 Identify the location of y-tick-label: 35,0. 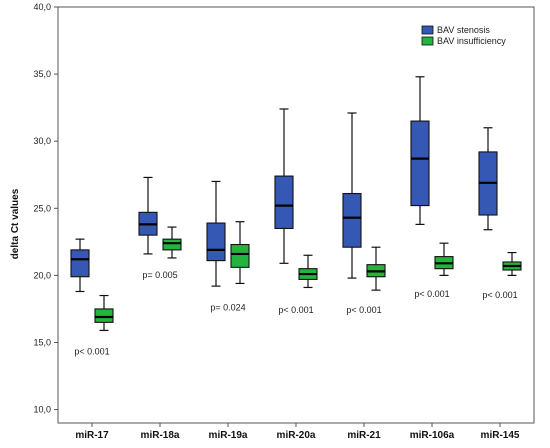
(42, 74).